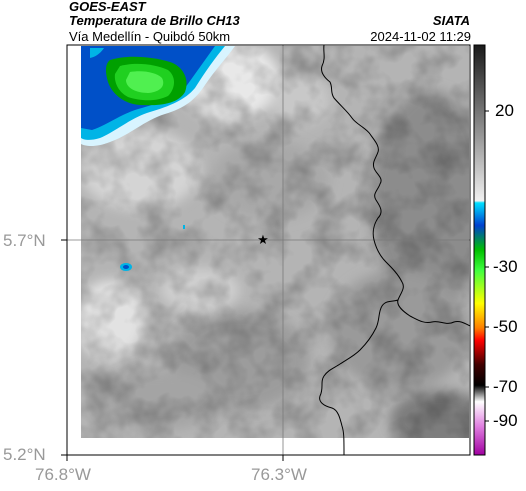 The width and height of the screenshot is (526, 491). I want to click on colorbar-tick-label: -90, so click(505, 420).